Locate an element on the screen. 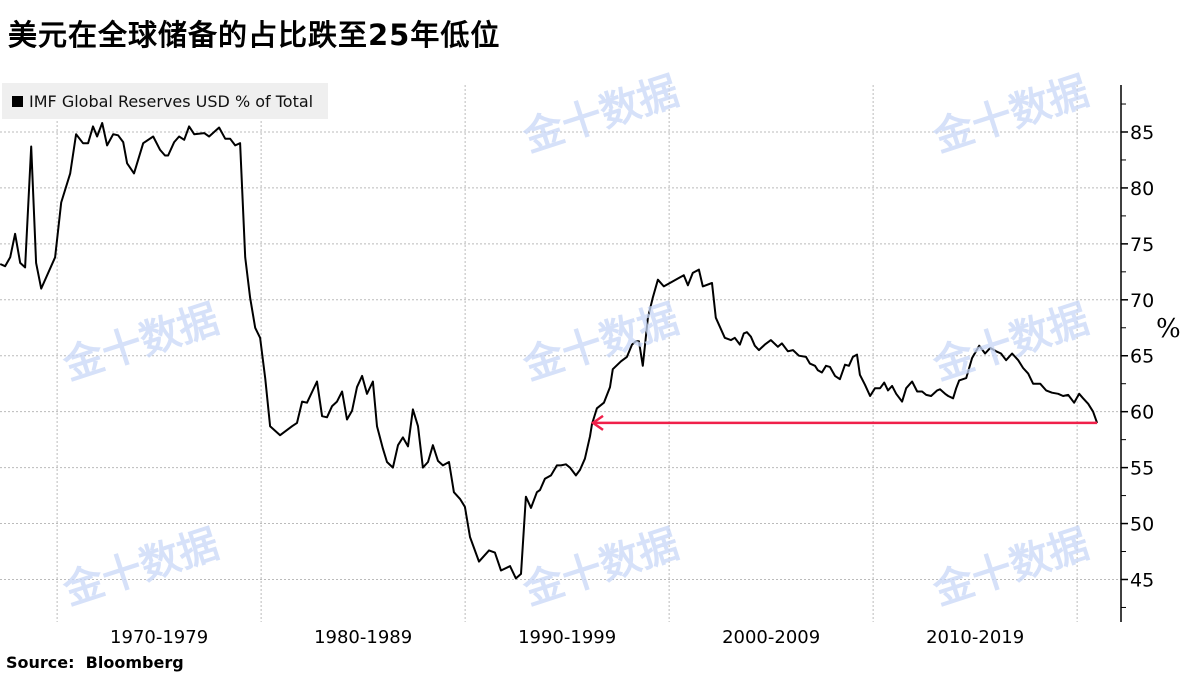  y-tick-label: 80 is located at coordinates (1142, 189).